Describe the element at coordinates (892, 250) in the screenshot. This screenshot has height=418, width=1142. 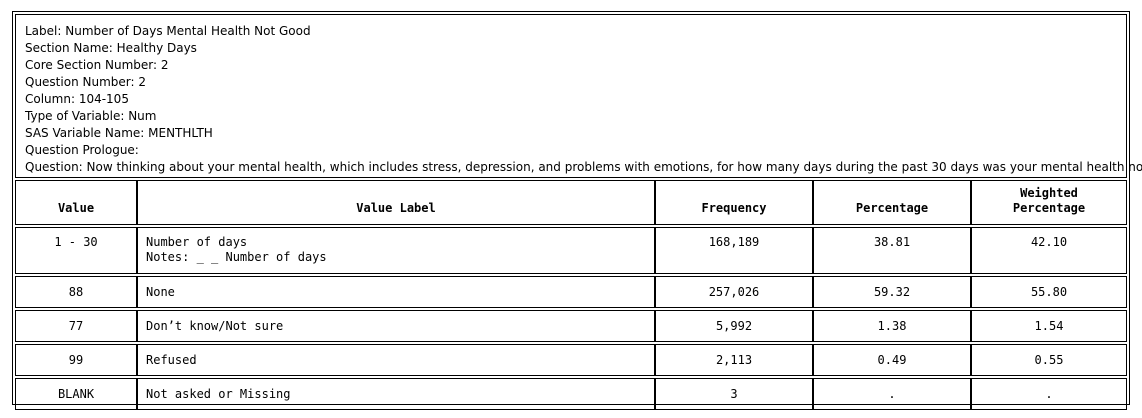
I see `cell-percentage: 38.81` at that location.